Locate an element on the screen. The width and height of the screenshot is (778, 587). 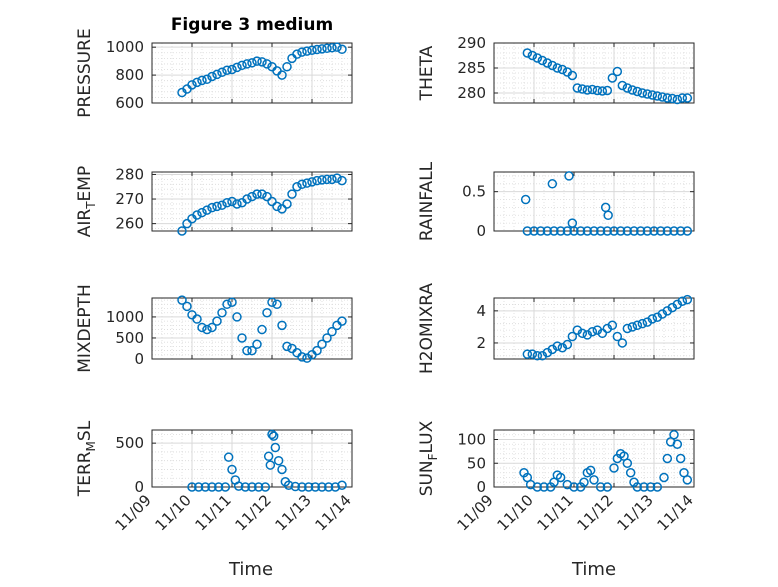
y-axis-label: TERRMSL is located at coordinates (86, 458).